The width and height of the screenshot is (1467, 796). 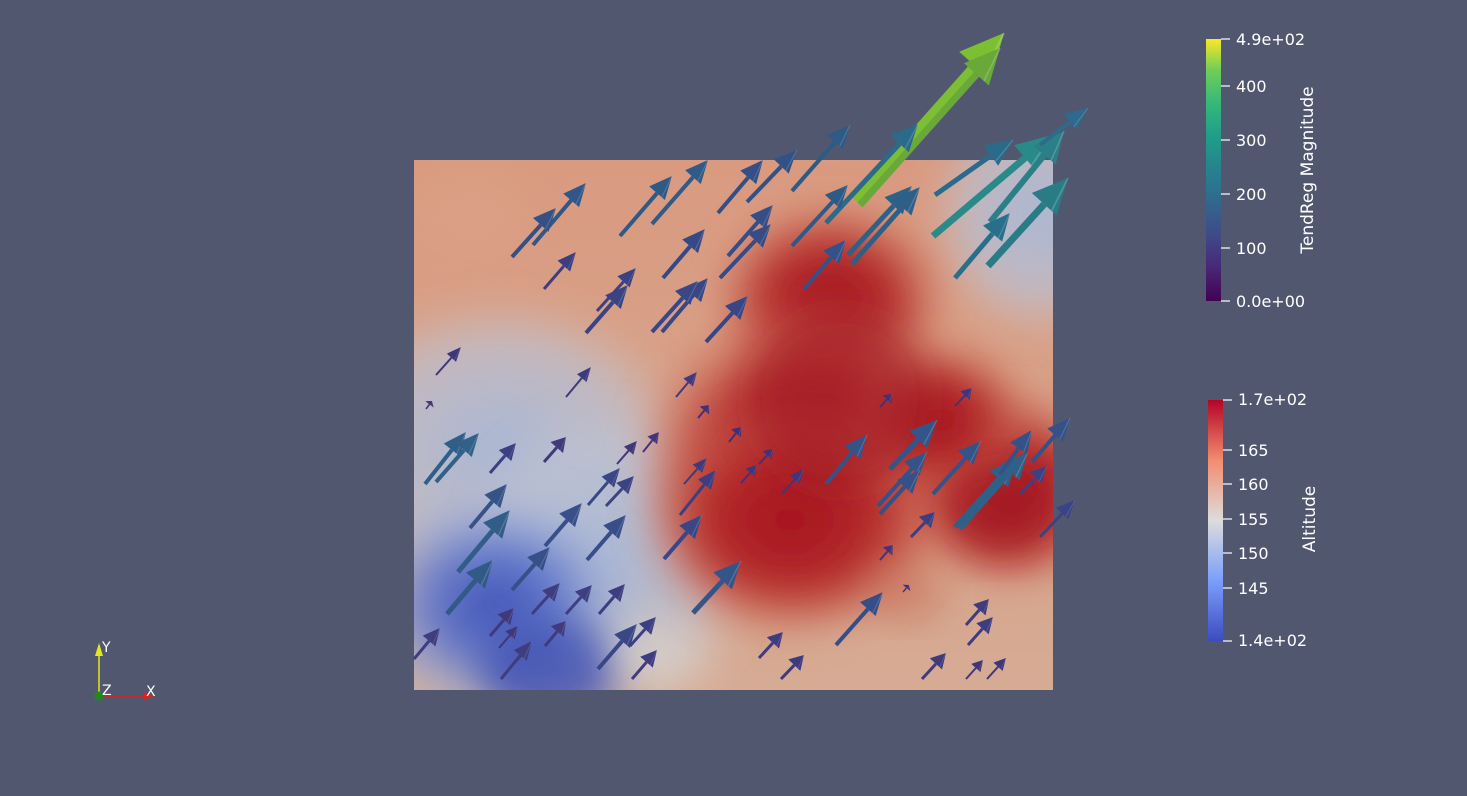 What do you see at coordinates (99, 649) in the screenshot?
I see `y-axis-arrowhead` at bounding box center [99, 649].